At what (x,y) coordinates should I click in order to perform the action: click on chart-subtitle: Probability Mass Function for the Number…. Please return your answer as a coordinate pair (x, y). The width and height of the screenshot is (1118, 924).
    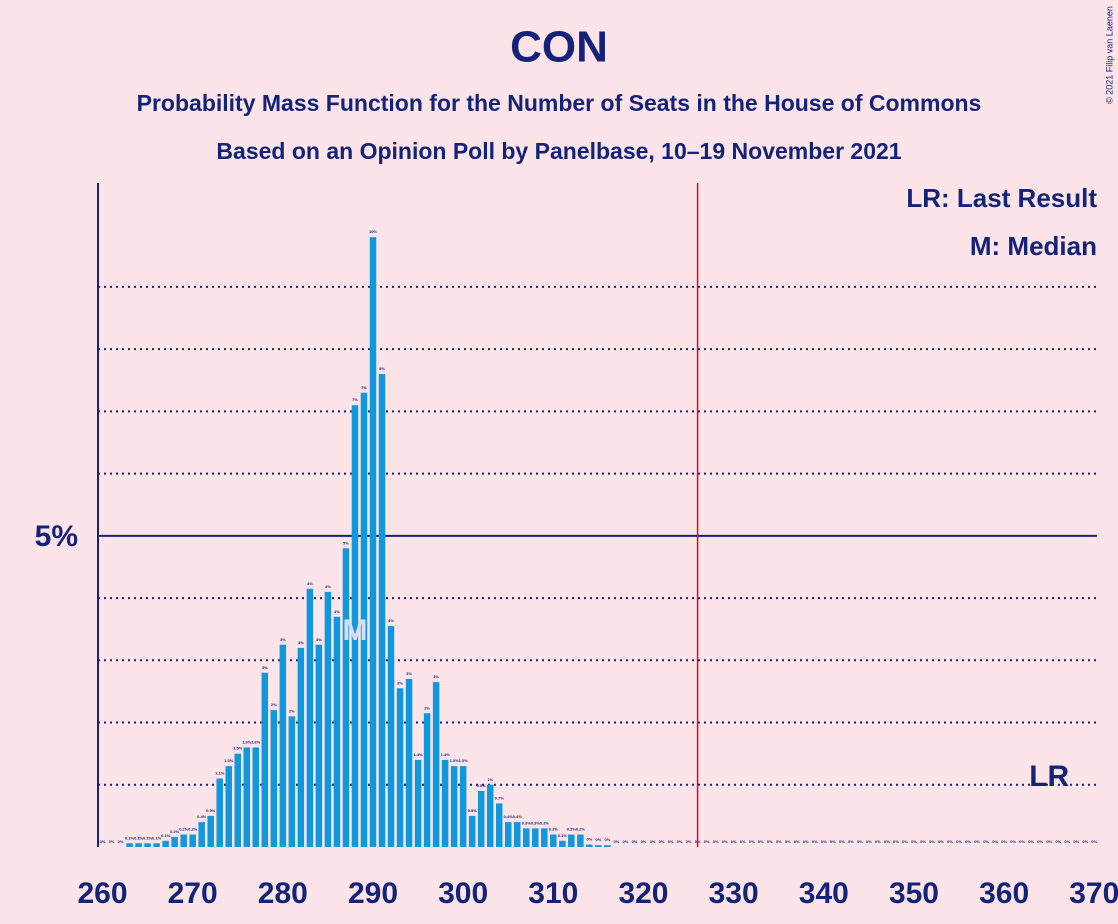
    Looking at the image, I should click on (559, 103).